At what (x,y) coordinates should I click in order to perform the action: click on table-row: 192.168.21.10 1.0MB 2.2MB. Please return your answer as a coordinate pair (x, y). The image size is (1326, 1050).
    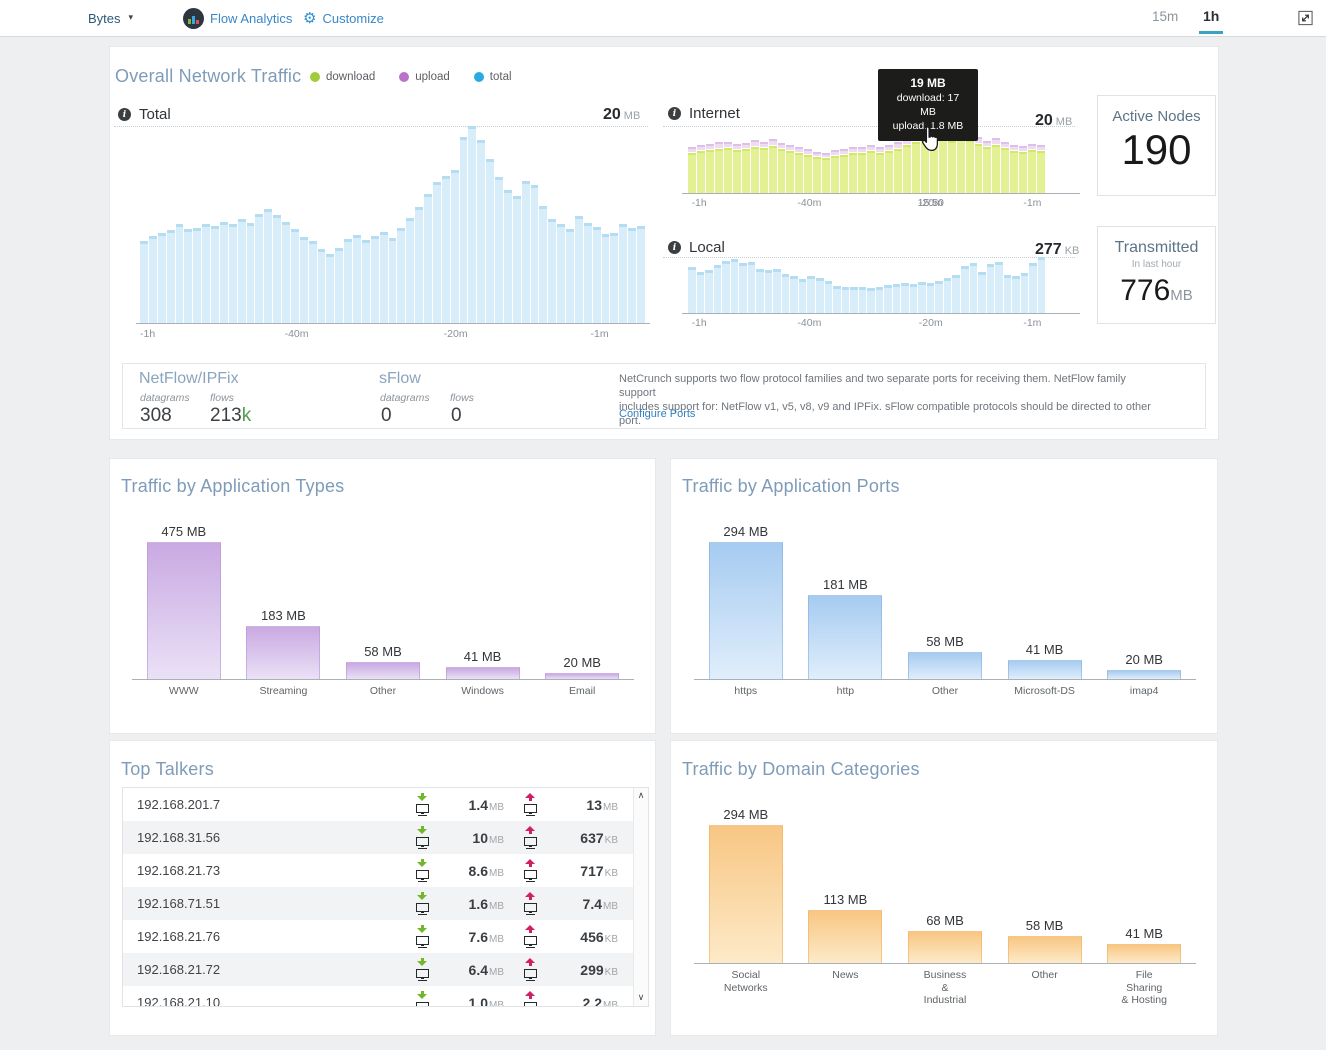
    Looking at the image, I should click on (385, 996).